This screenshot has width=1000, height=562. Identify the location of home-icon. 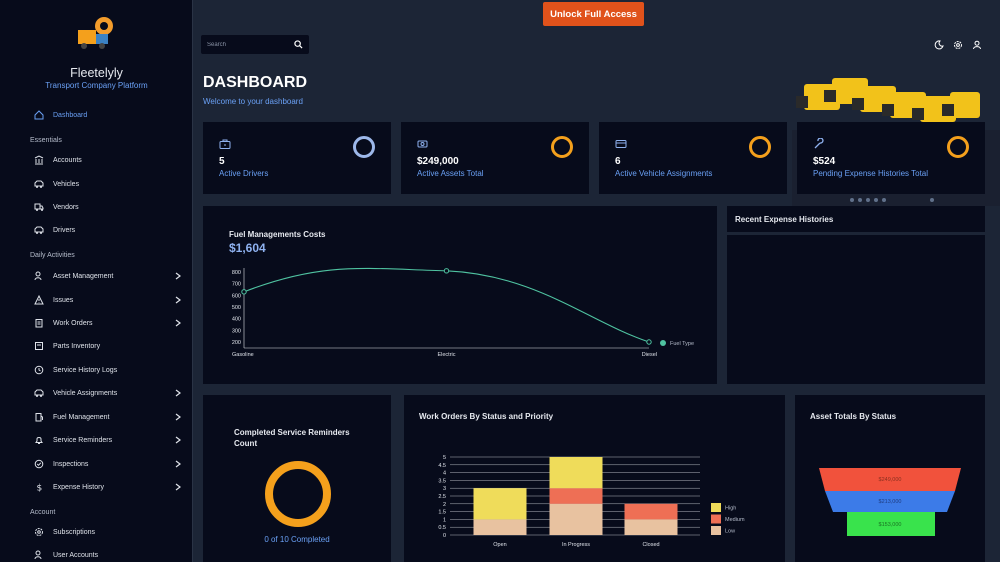
(39, 115).